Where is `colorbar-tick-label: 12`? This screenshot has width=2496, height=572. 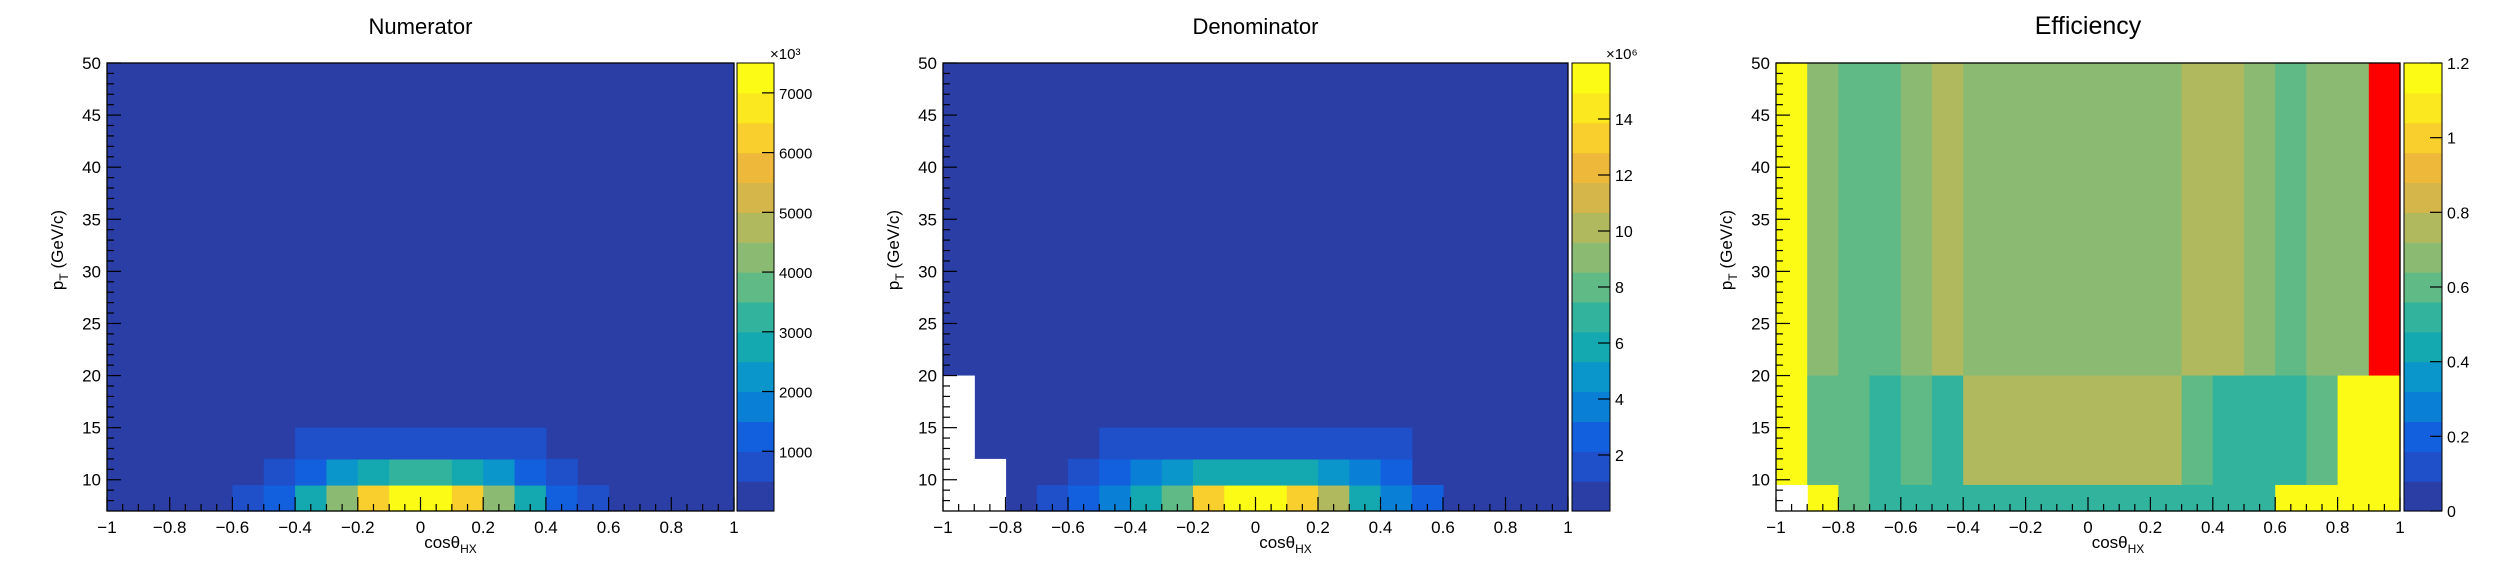
colorbar-tick-label: 12 is located at coordinates (1624, 176).